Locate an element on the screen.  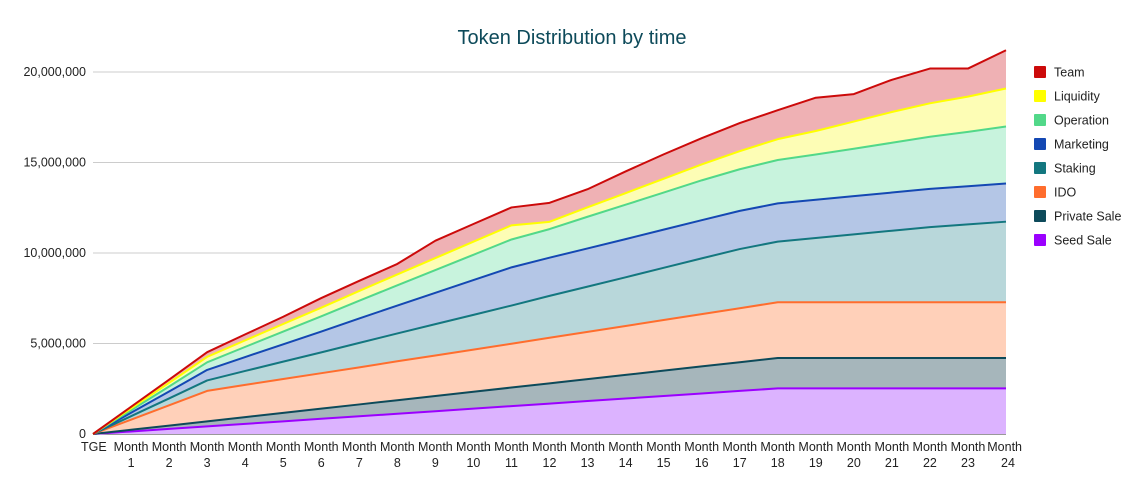
x-tick-label-line2: 13 is located at coordinates (588, 463).